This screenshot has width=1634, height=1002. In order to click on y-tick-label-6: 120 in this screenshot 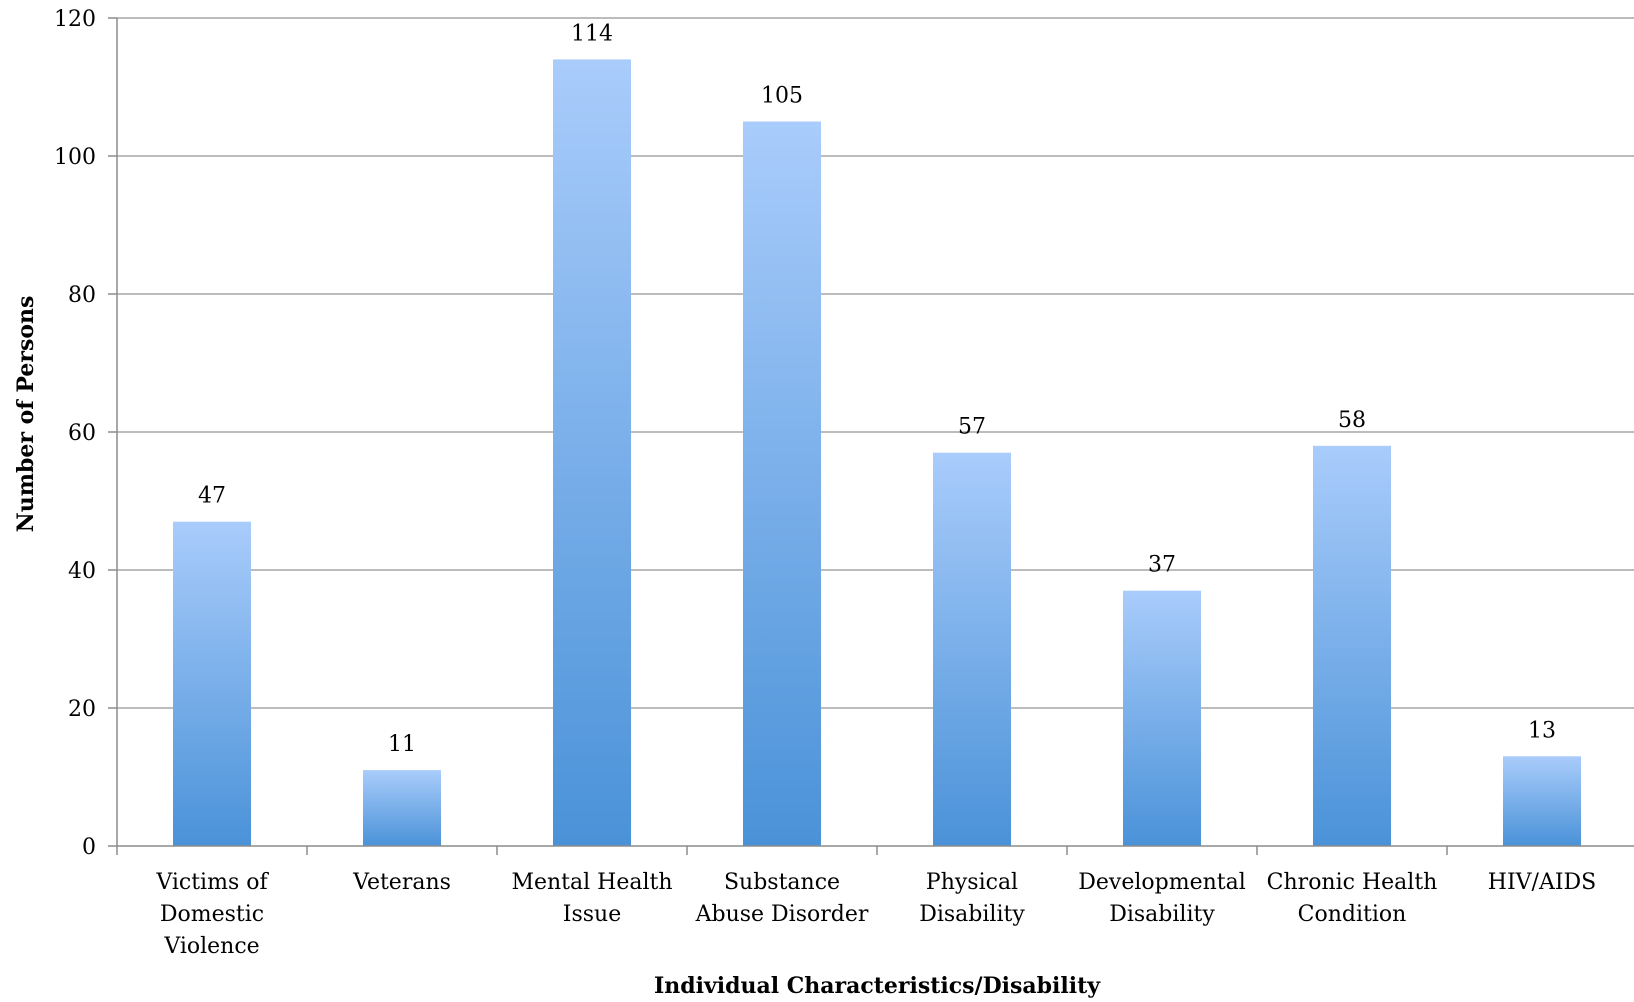, I will do `click(75, 19)`.